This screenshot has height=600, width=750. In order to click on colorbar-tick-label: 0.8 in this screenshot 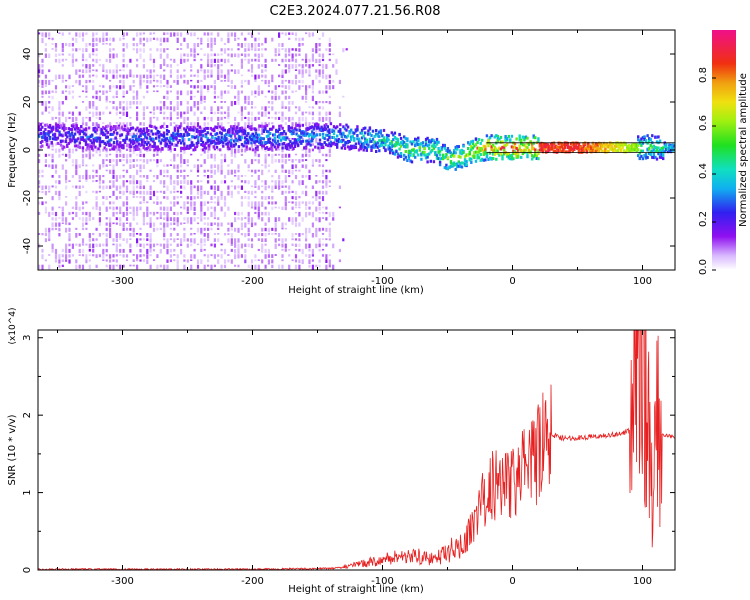, I will do `click(703, 75)`.